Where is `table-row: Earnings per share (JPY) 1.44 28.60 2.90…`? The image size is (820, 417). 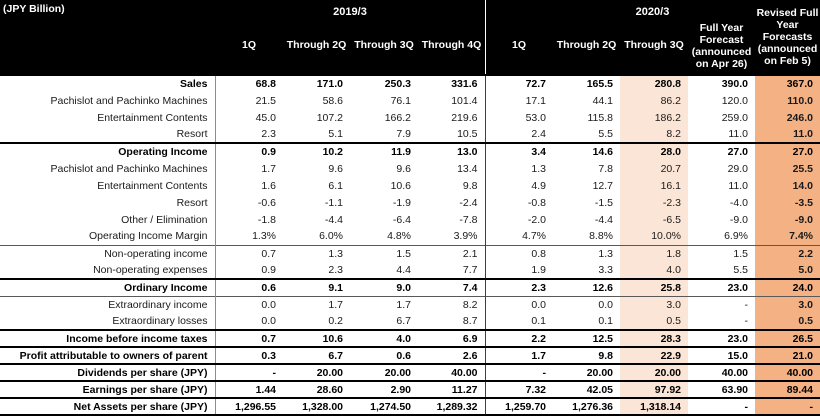 table-row: Earnings per share (JPY) 1.44 28.60 2.90… is located at coordinates (410, 389).